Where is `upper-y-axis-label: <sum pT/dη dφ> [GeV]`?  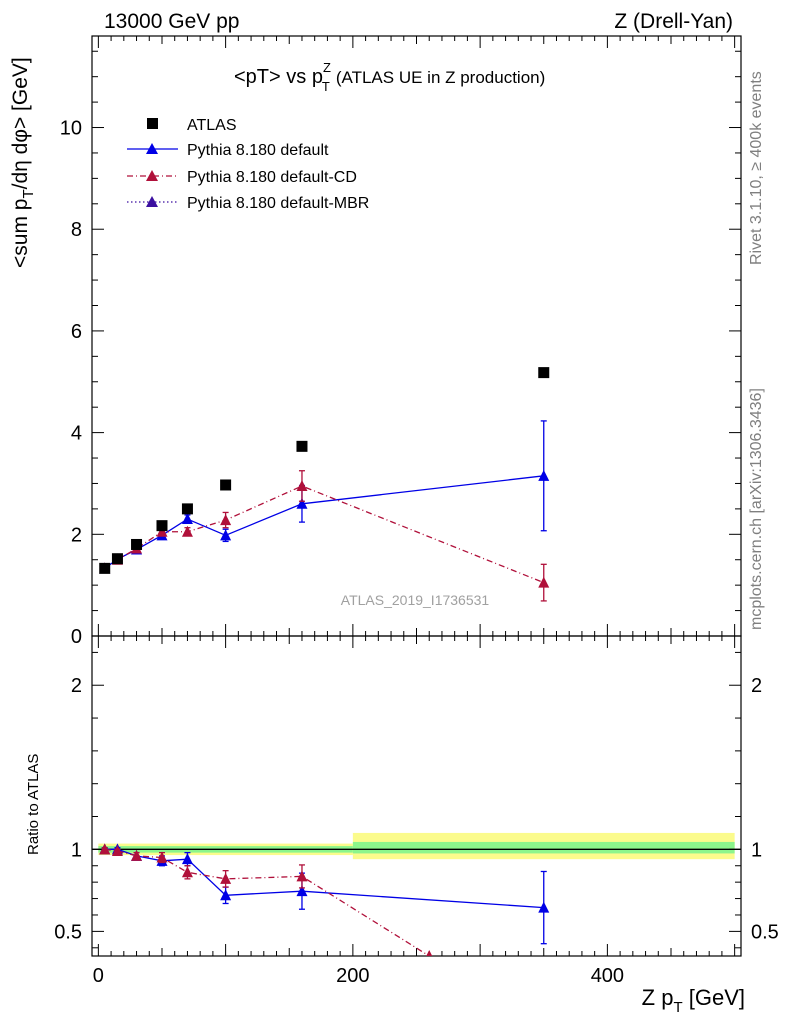 upper-y-axis-label: <sum pT/dη dφ> [GeV] is located at coordinates (23, 162).